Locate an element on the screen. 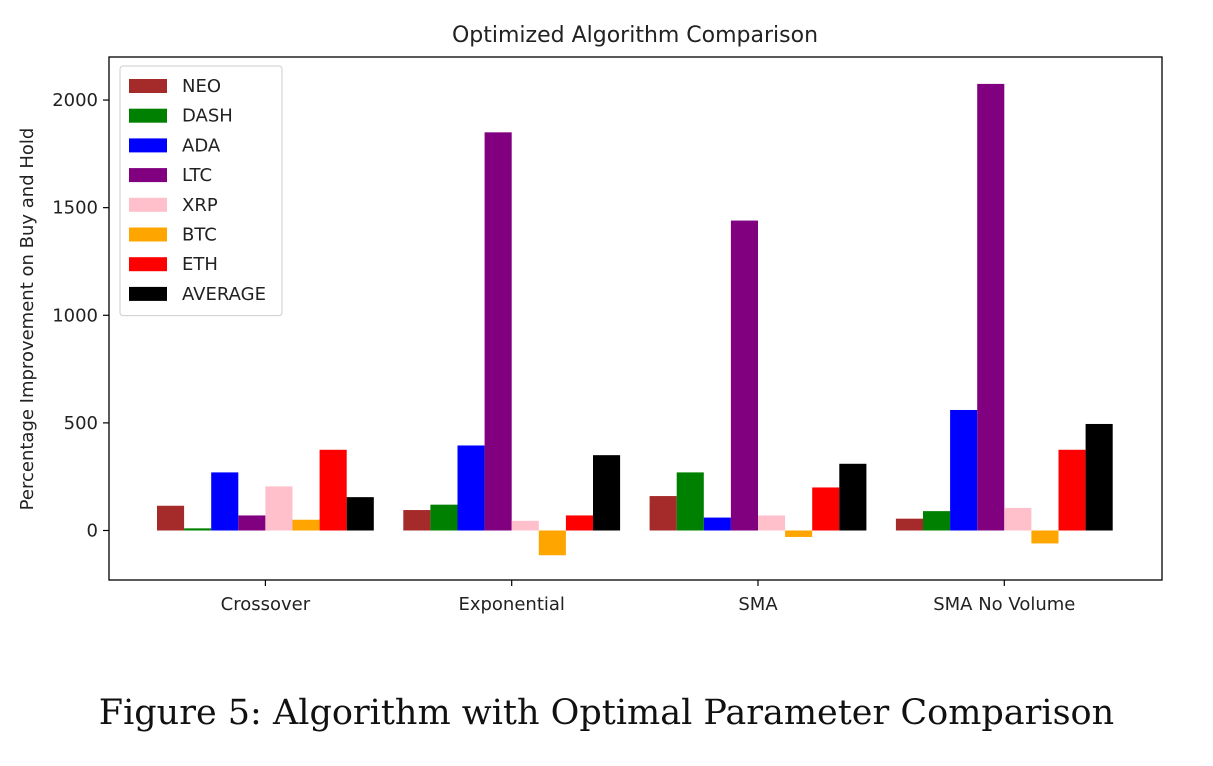 Image resolution: width=1213 pixels, height=766 pixels. bar-ltc-crossover is located at coordinates (252, 523).